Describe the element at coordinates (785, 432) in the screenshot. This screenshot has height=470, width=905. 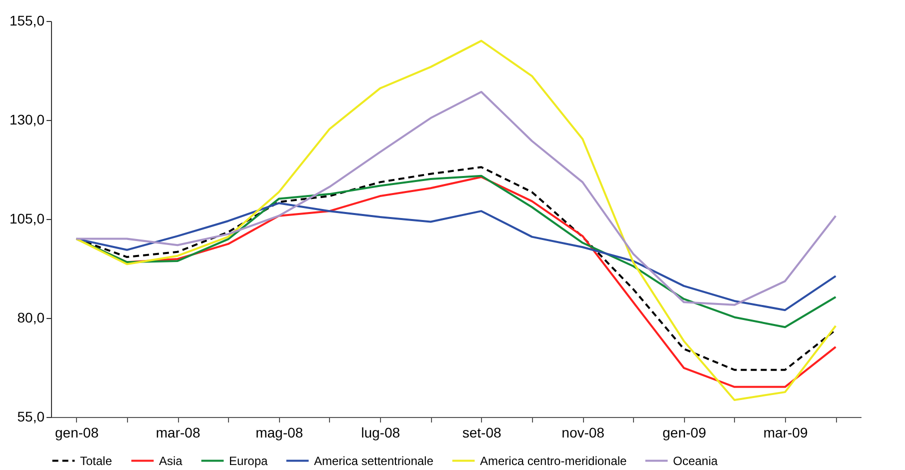
I see `x-tick-label: mar-09` at that location.